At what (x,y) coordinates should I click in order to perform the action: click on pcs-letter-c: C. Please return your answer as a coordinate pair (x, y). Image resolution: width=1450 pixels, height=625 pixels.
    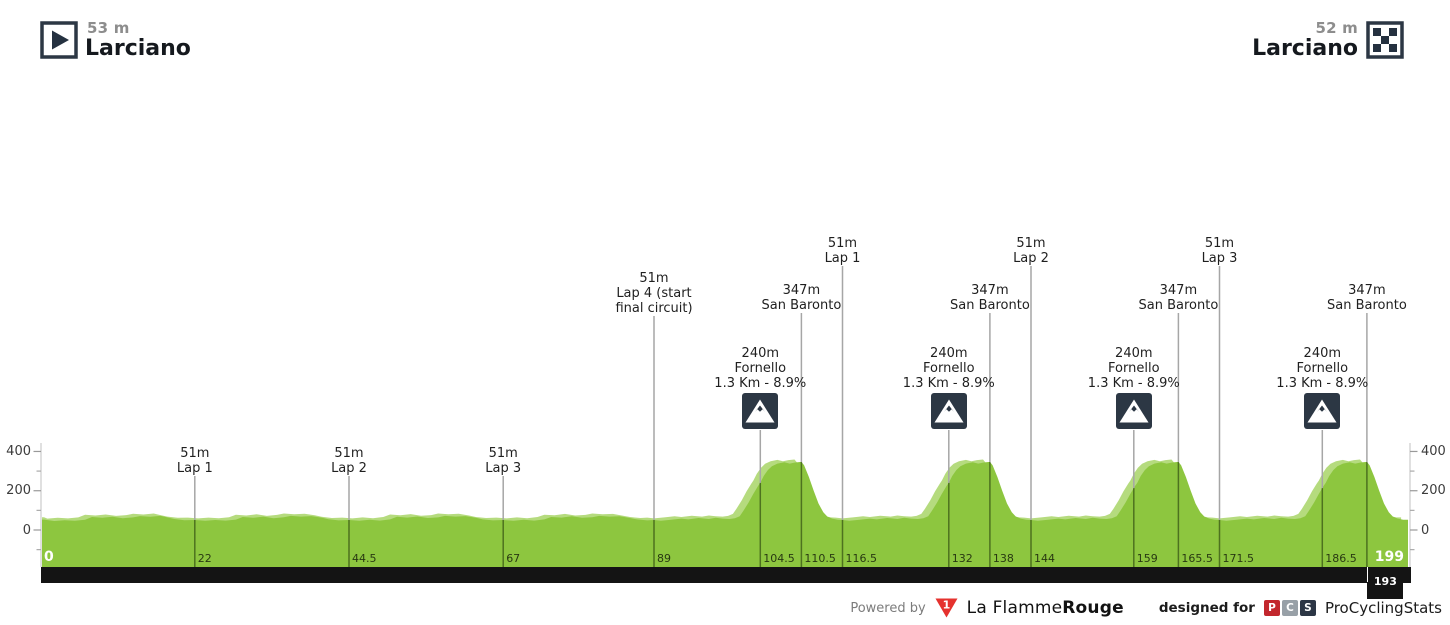
    Looking at the image, I should click on (1289, 608).